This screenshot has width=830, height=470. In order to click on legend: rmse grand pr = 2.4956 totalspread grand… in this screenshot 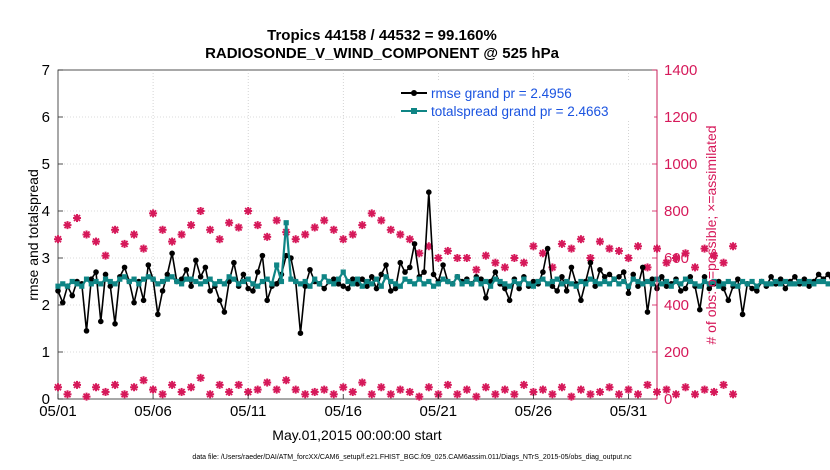, I will do `click(525, 100)`.